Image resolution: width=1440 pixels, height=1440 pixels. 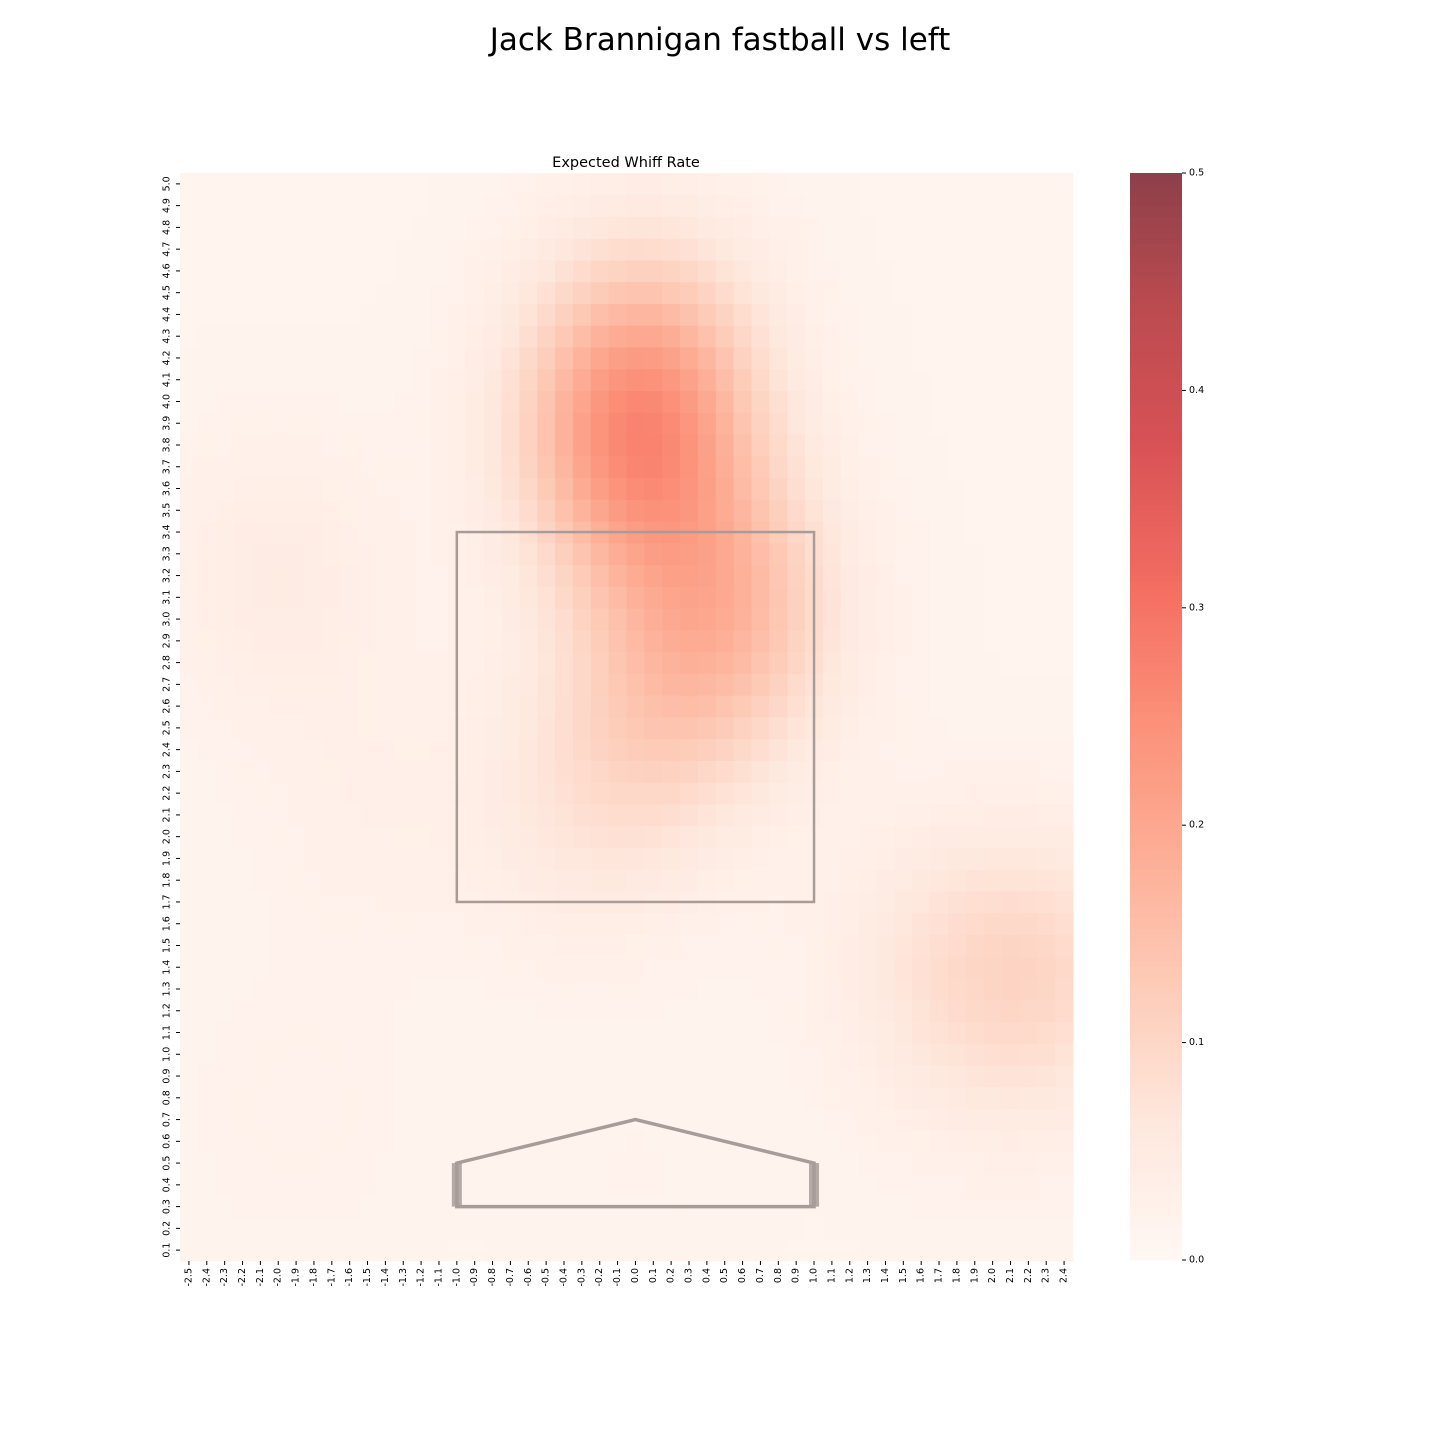 I want to click on colorbar-tick-label: 0.3, so click(x=1196, y=607).